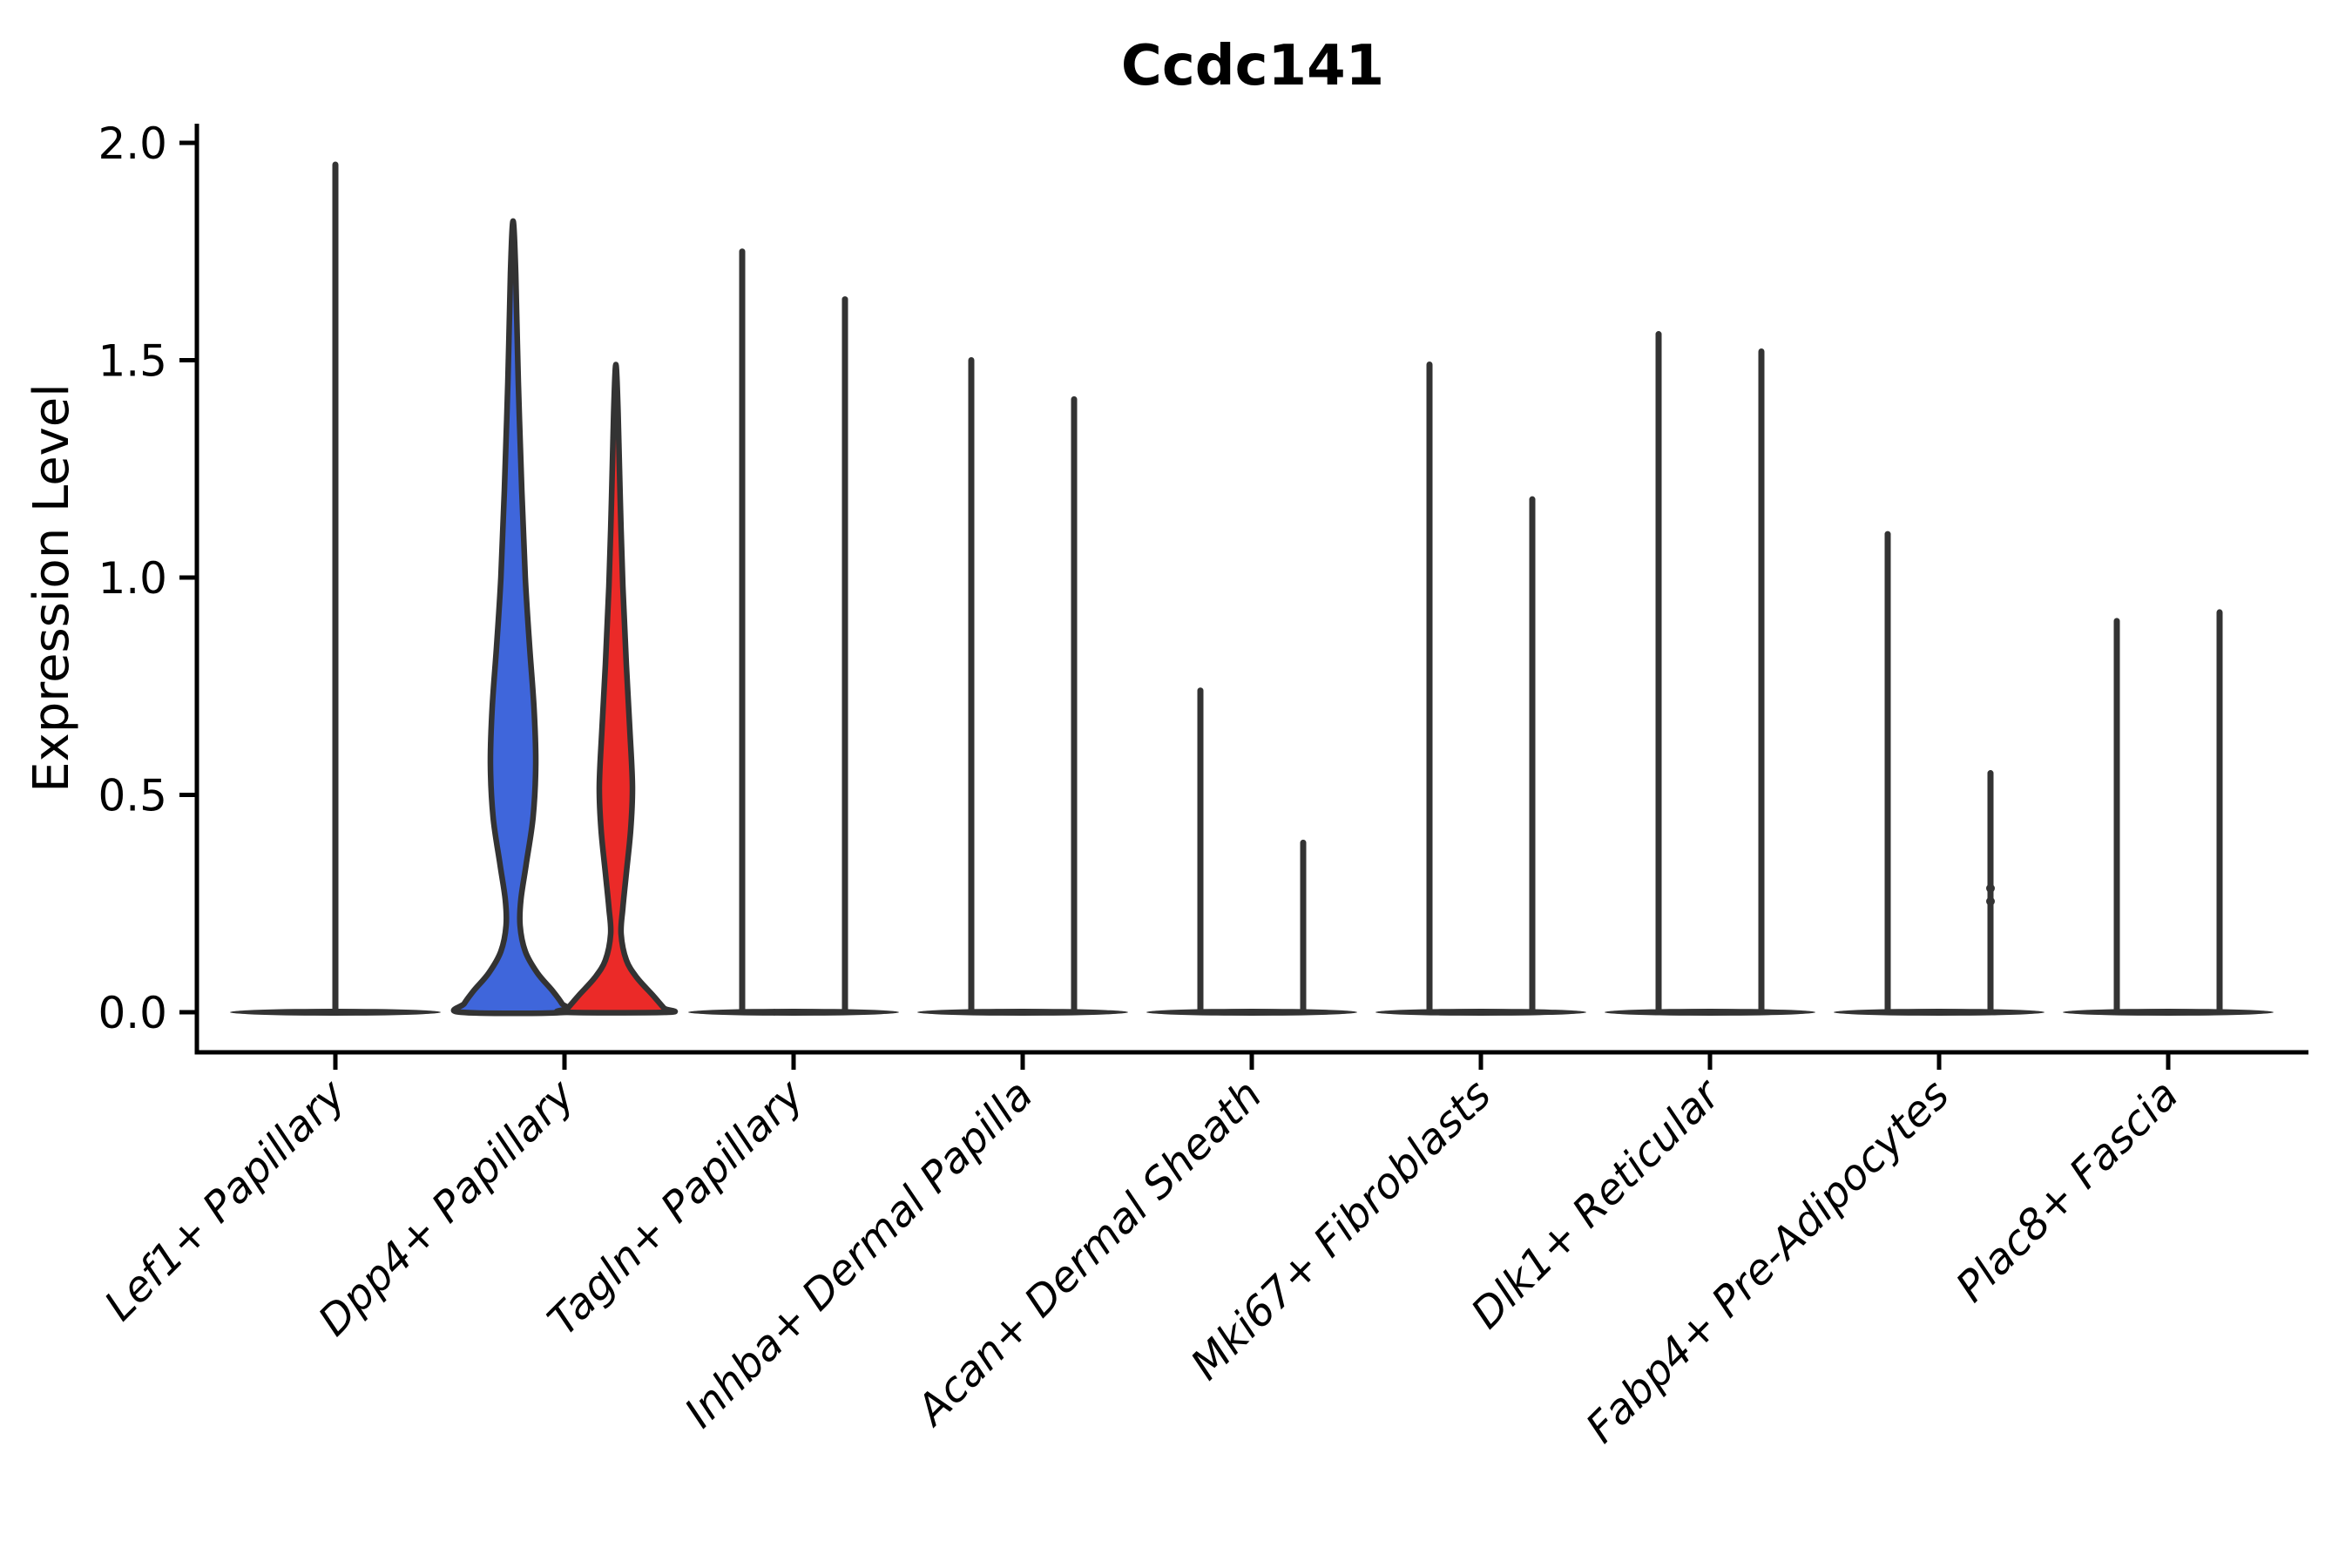 This screenshot has width=2352, height=1568. What do you see at coordinates (132, 143) in the screenshot?
I see `y-tick-label: 2.0` at bounding box center [132, 143].